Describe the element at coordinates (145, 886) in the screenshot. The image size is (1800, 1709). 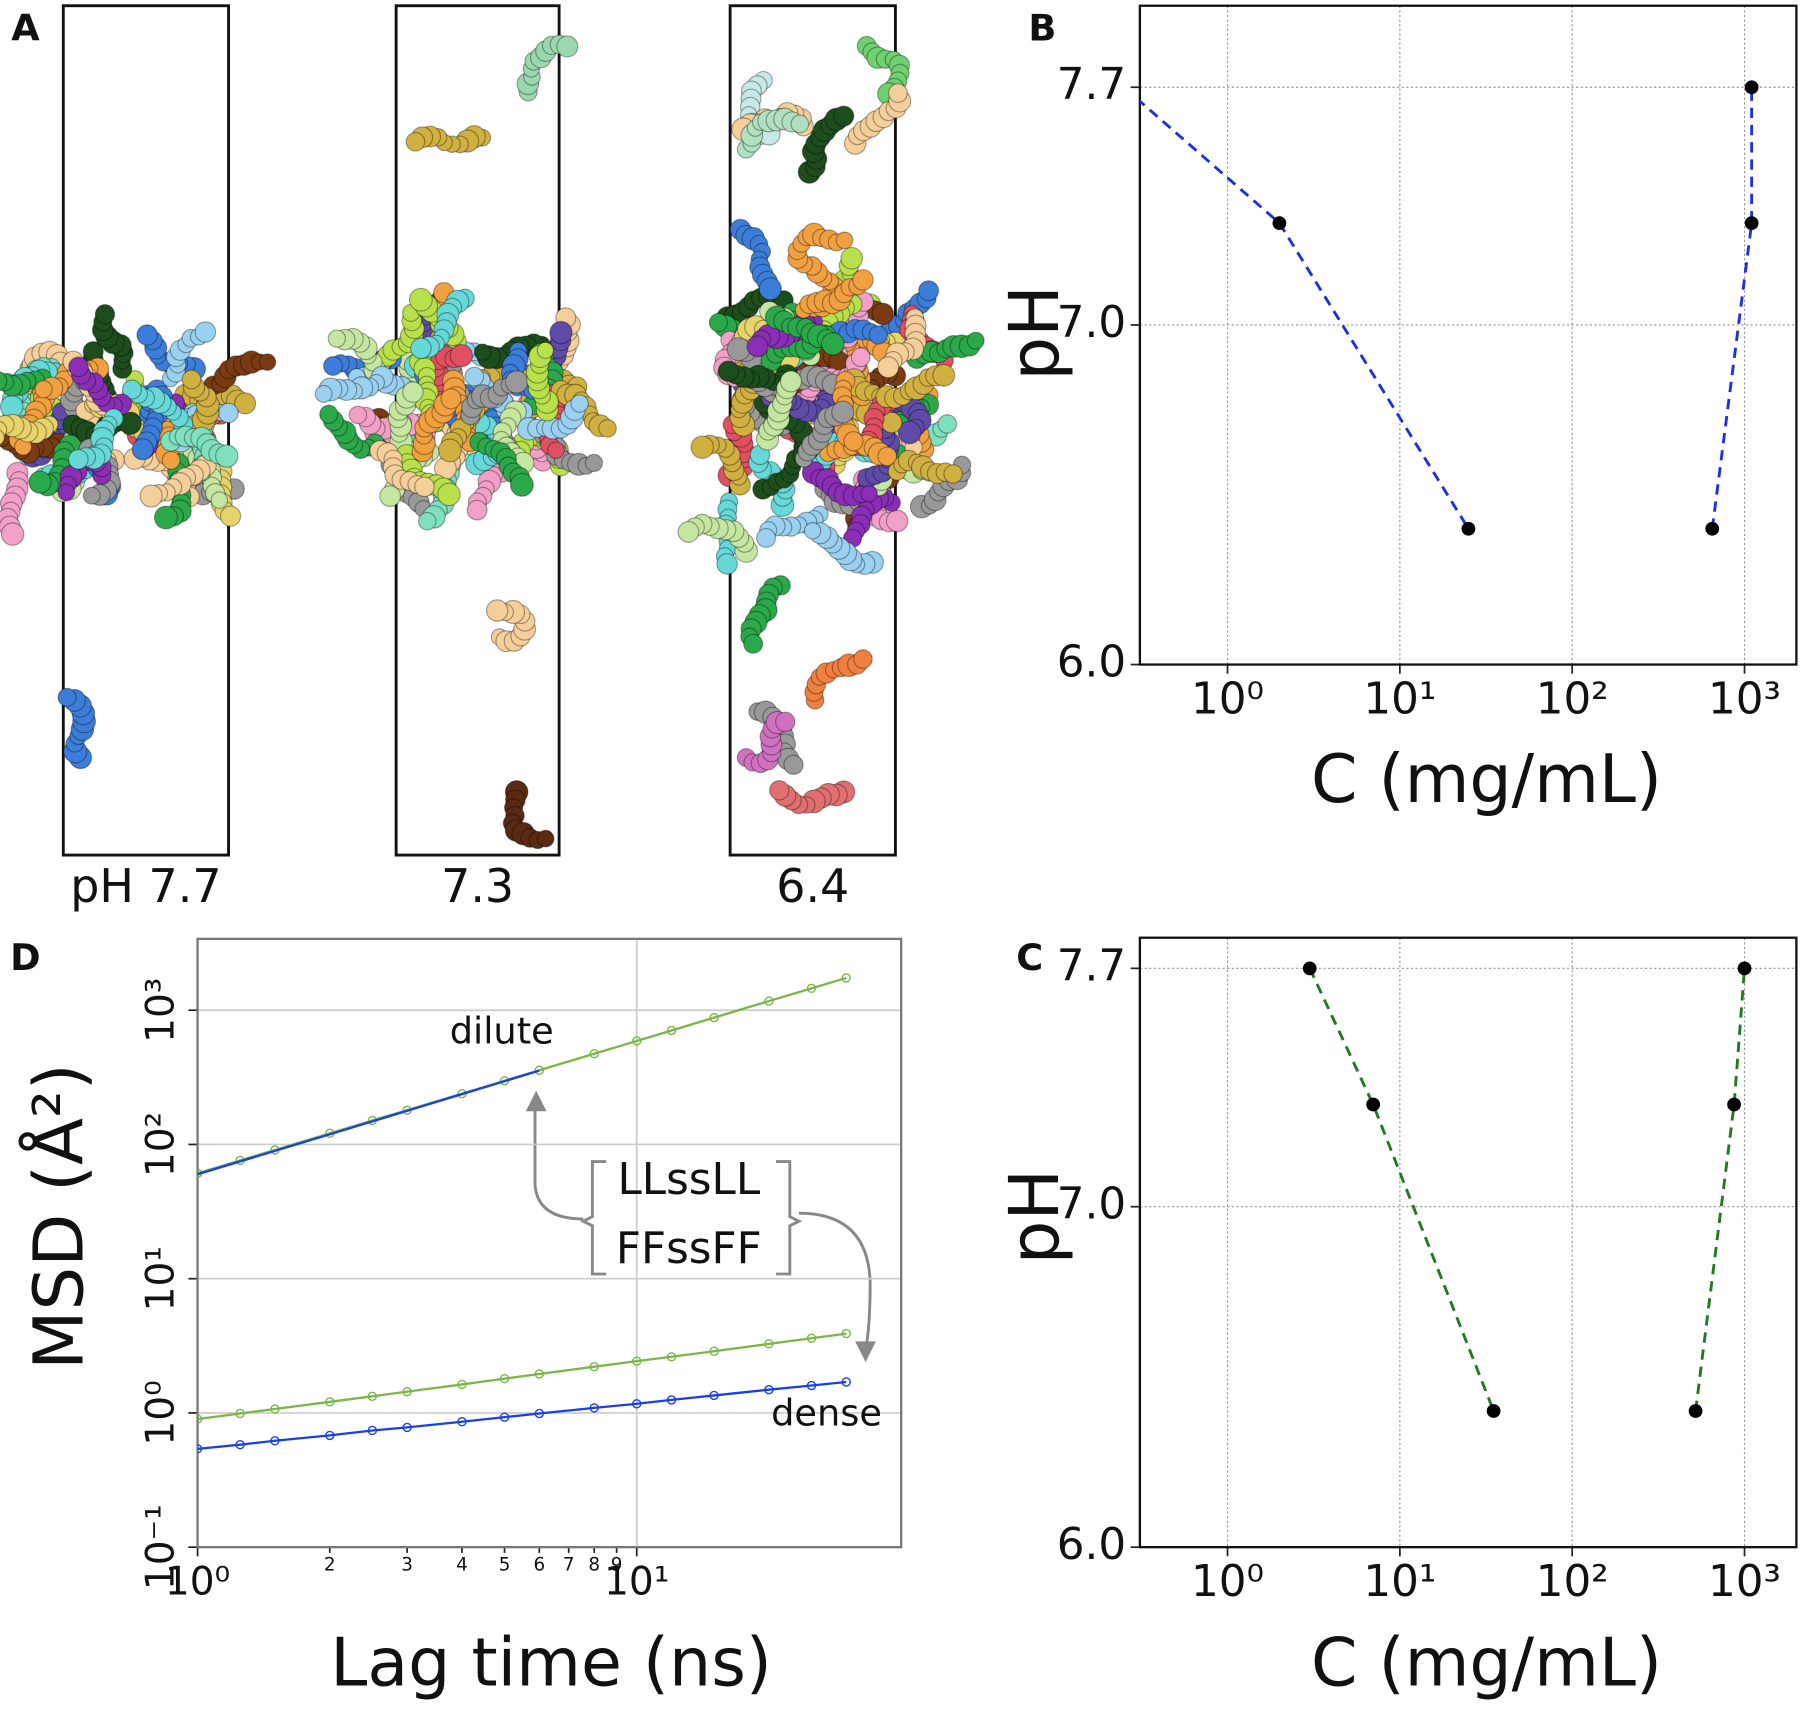
I see `box-caption: pH 7.7` at that location.